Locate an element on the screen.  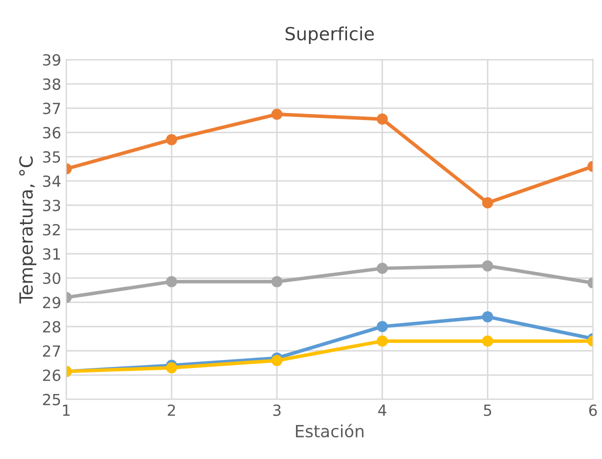
x-tick-label: 1 is located at coordinates (66, 410).